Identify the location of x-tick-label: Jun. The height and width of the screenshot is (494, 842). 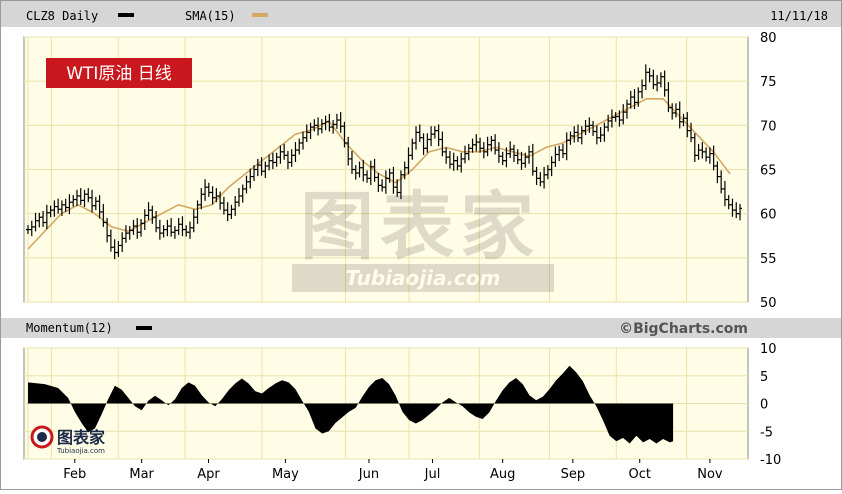
(368, 474).